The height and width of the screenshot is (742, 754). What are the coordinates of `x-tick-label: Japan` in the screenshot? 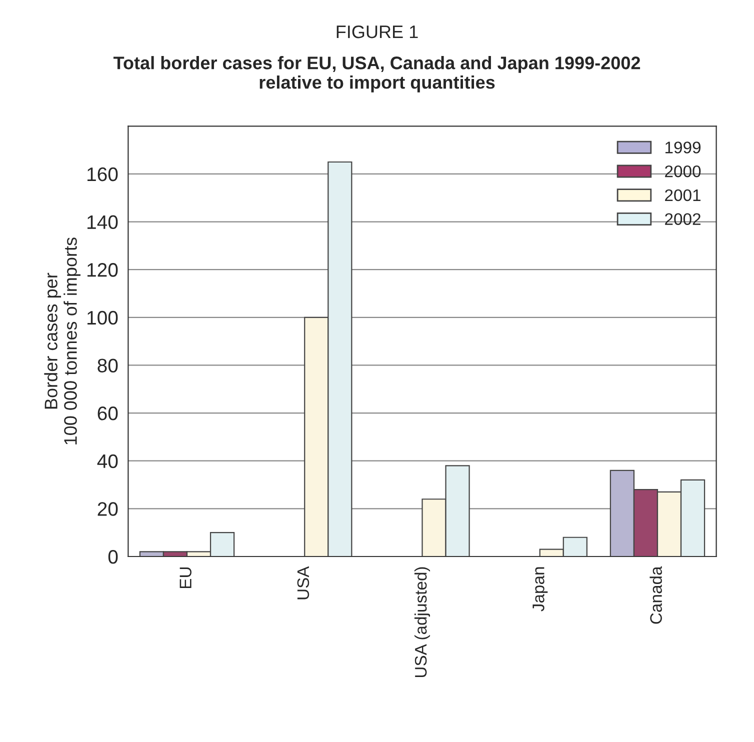 It's located at (540, 589).